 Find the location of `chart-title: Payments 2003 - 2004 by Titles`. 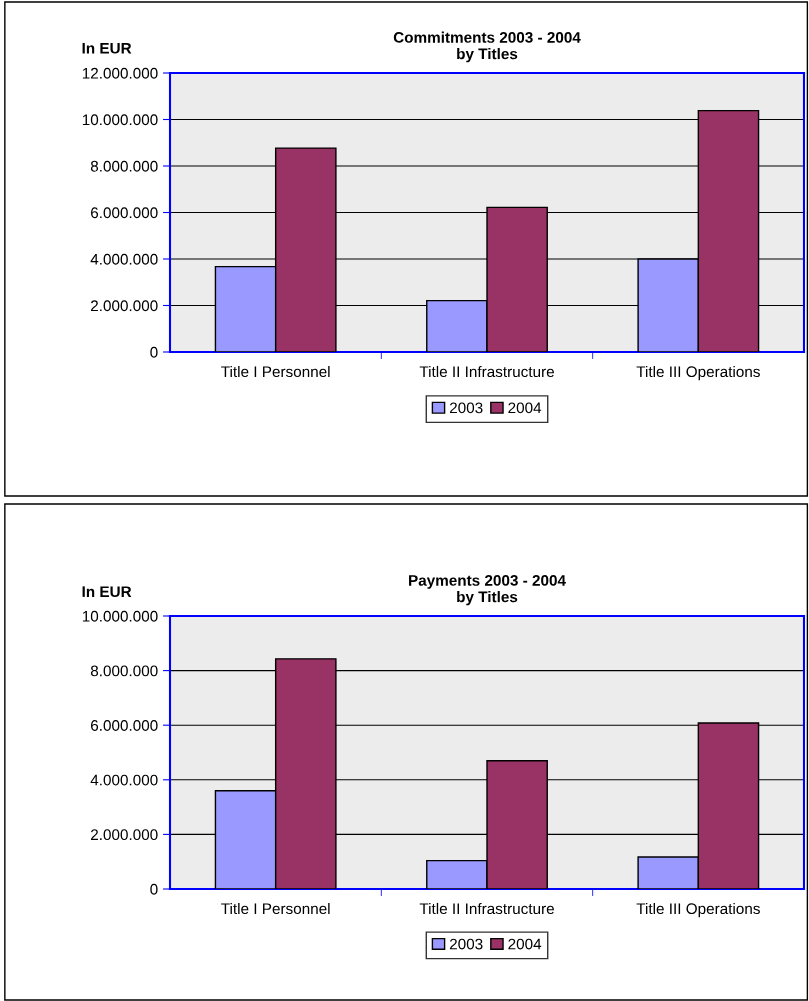

chart-title: Payments 2003 - 2004 by Titles is located at coordinates (487, 590).